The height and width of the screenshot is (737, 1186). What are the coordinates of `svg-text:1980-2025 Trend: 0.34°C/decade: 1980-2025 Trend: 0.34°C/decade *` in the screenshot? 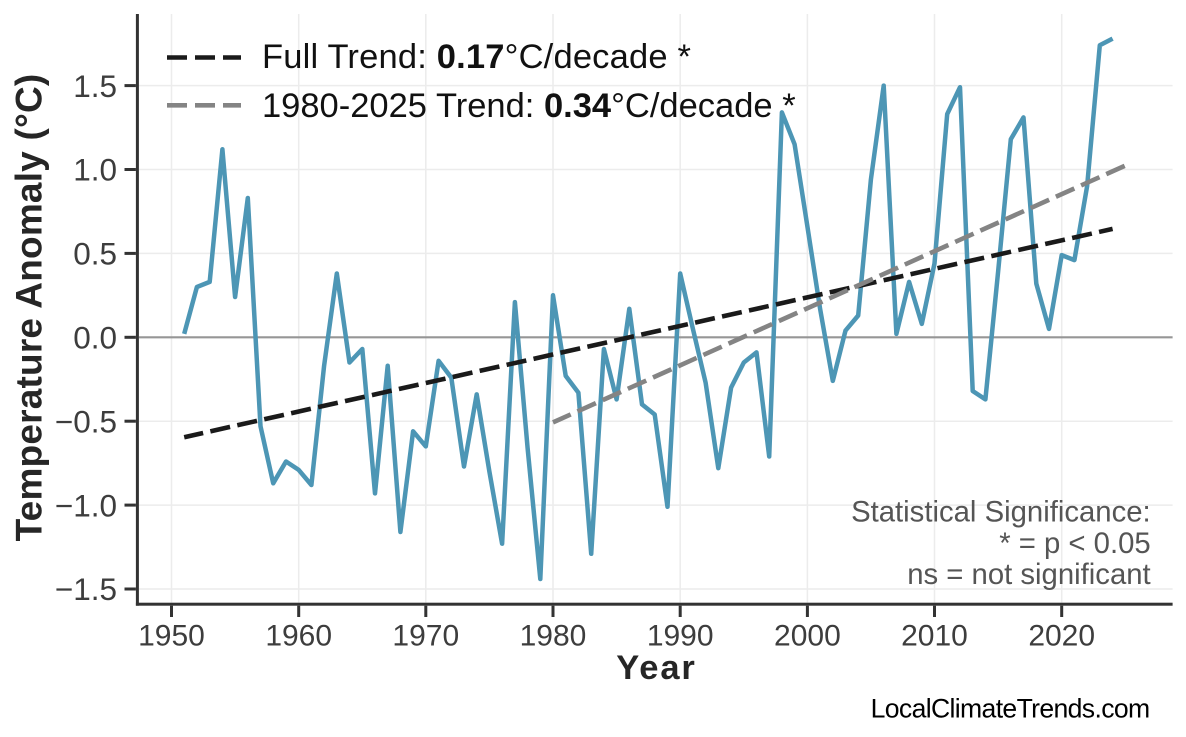 It's located at (529, 106).